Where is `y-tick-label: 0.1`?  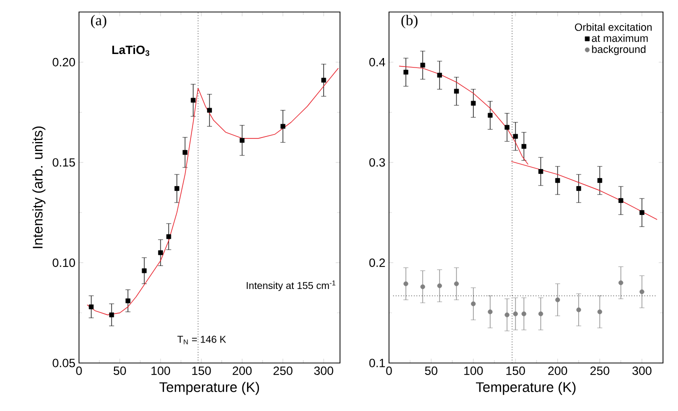 y-tick-label: 0.1 is located at coordinates (377, 363).